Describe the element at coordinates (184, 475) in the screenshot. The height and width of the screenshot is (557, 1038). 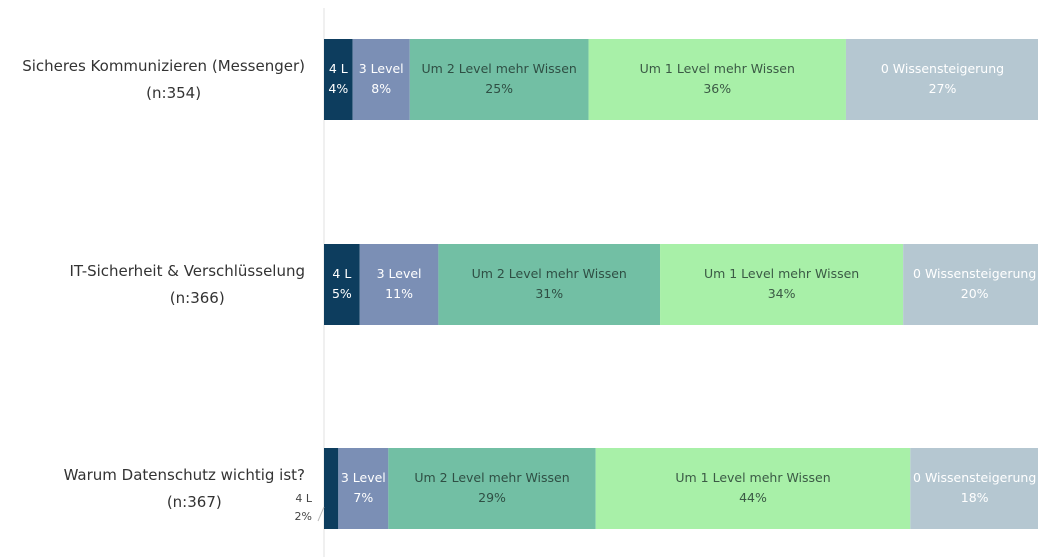
I see `category-label: Warum Datenschutz wichtig ist?` at that location.